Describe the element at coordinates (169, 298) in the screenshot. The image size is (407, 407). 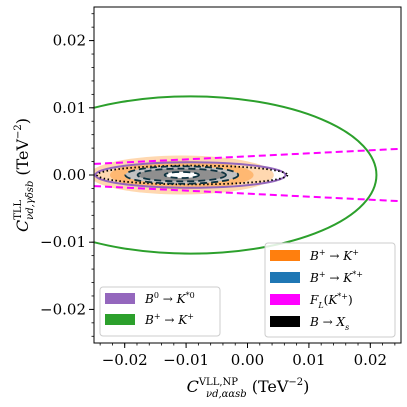
I see `legend-label: B0 → K*0` at that location.